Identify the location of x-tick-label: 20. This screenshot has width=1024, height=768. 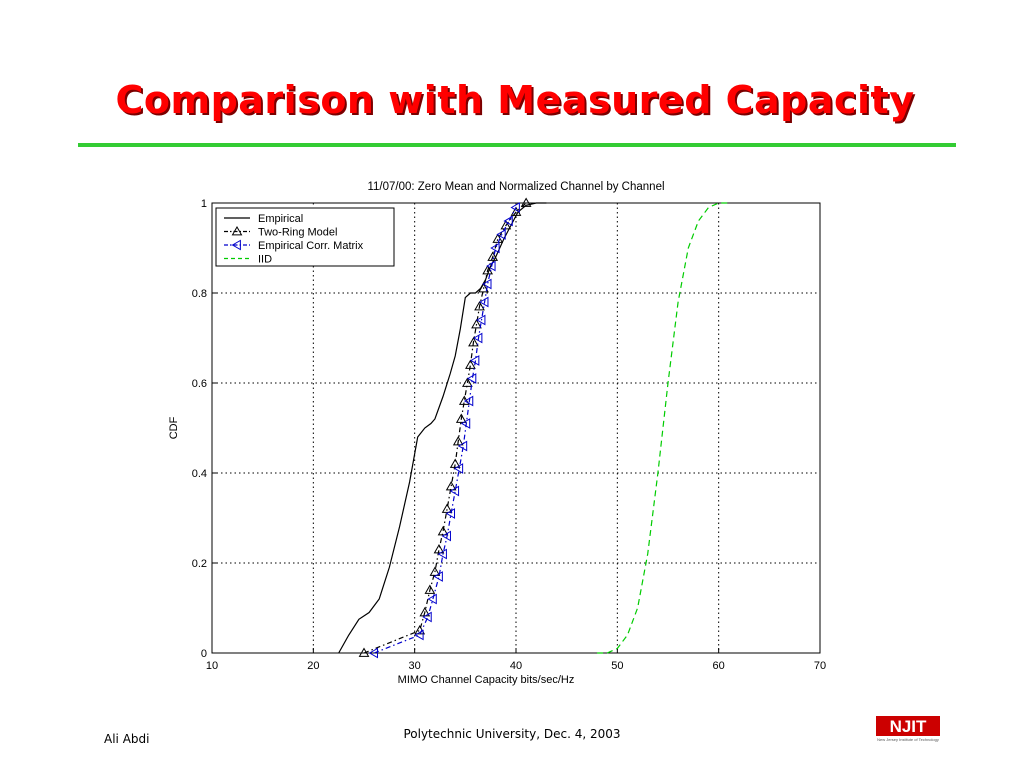
(313, 666).